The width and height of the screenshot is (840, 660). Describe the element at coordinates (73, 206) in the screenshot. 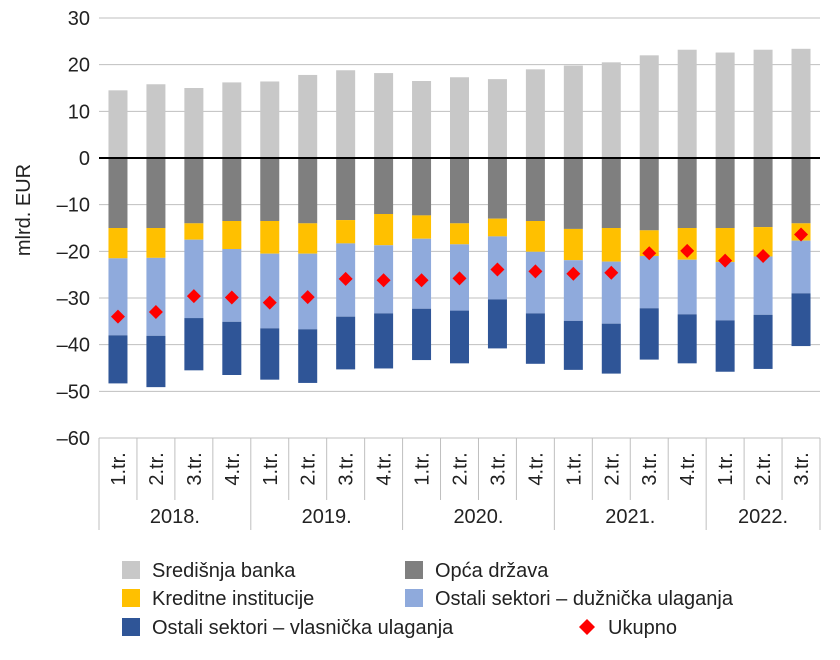

I see `y-tick-label: –10` at that location.